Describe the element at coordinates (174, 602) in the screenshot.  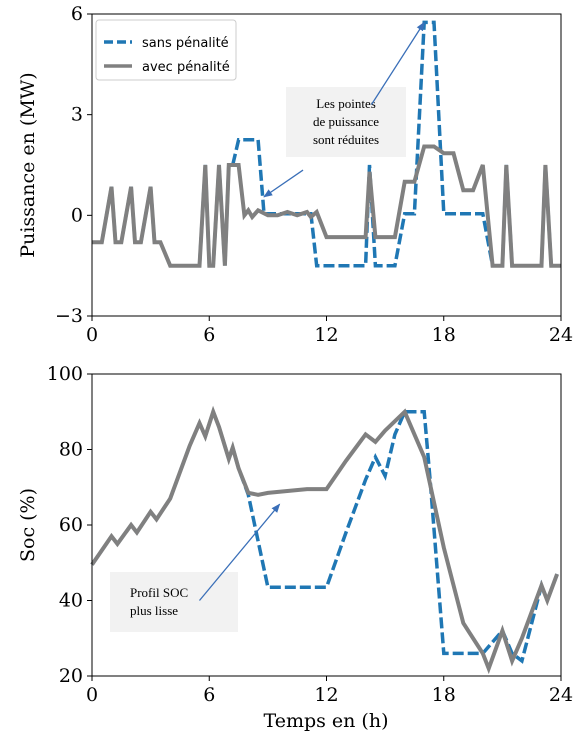
I see `annotation-box-bottom` at that location.